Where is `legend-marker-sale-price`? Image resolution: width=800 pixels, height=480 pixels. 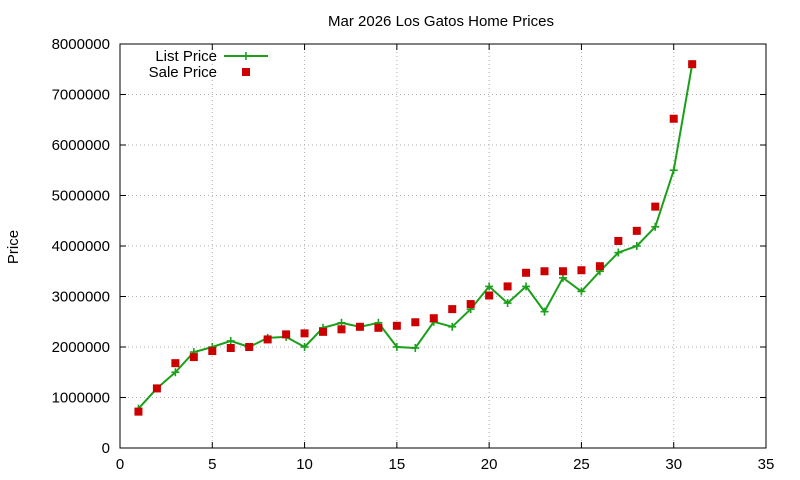
legend-marker-sale-price is located at coordinates (246, 72).